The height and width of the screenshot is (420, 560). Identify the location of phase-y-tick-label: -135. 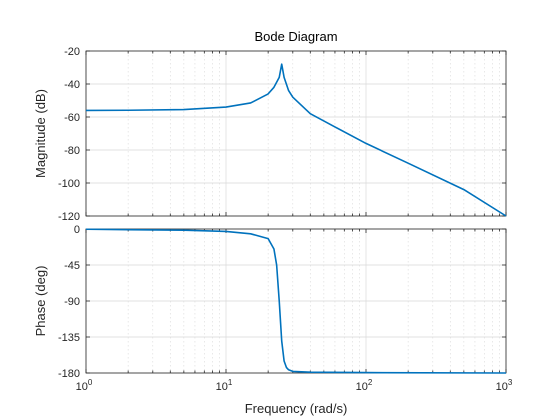
(69, 338).